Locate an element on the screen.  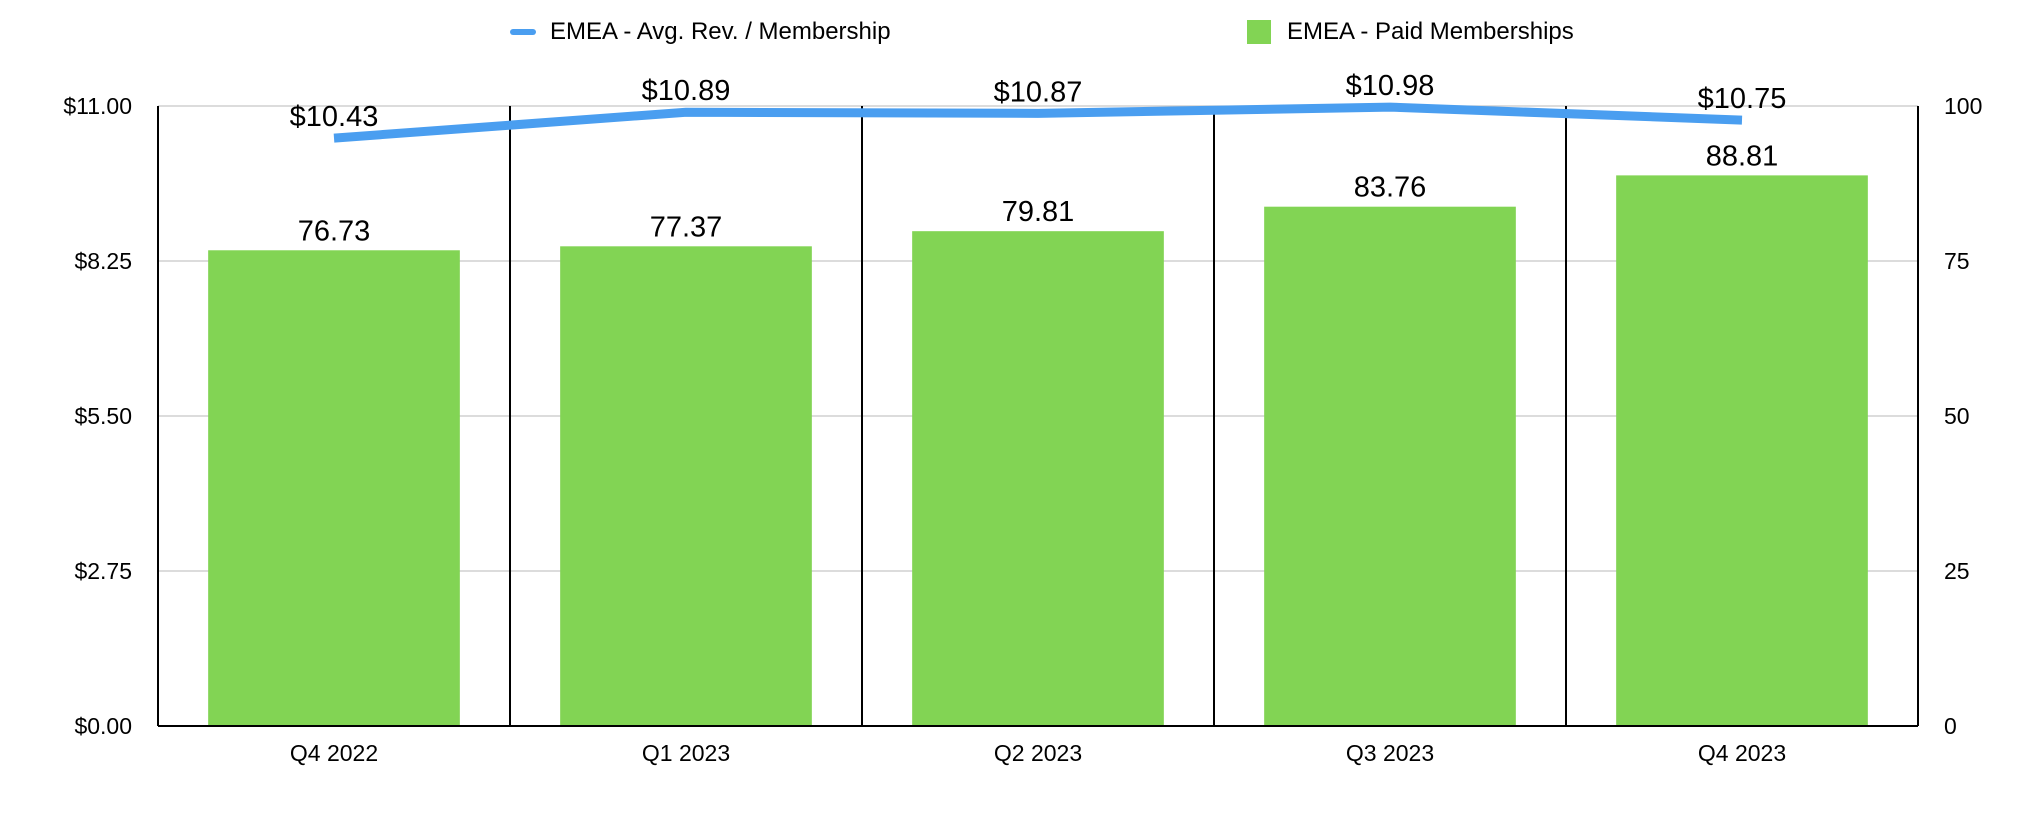
legend-line-swatch is located at coordinates (523, 32).